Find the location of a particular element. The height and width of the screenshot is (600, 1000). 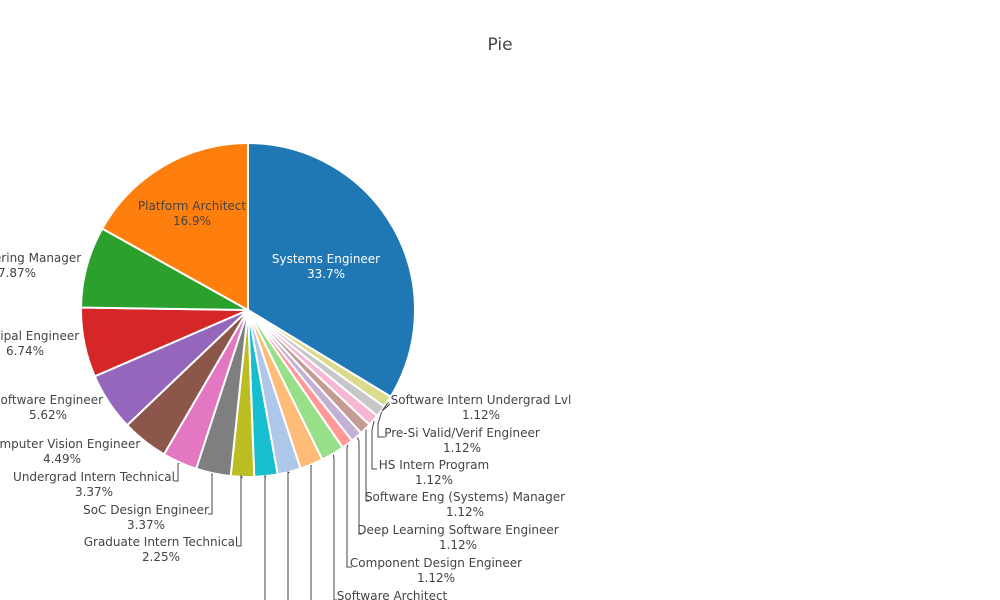

slice-label-computer-vision-engineer-14: Computer Vision Engineer is located at coordinates (70, 444).